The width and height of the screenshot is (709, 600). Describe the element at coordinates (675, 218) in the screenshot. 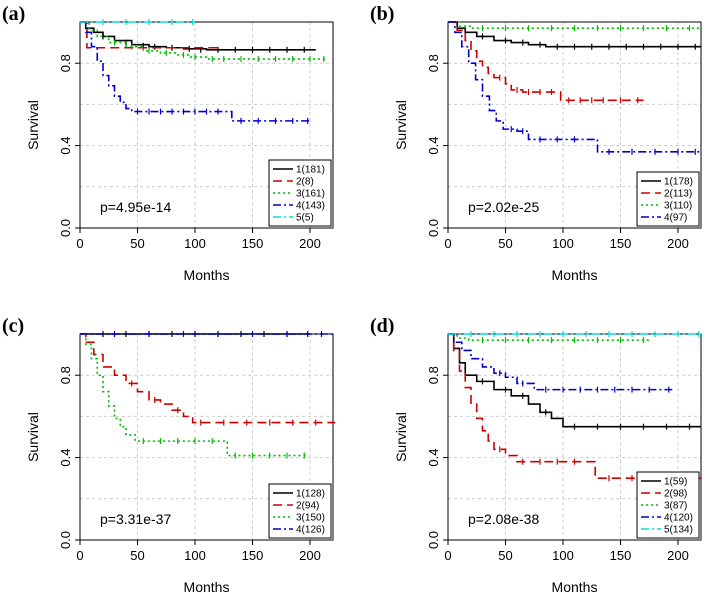

I see `legend-entry: 4(97)` at that location.